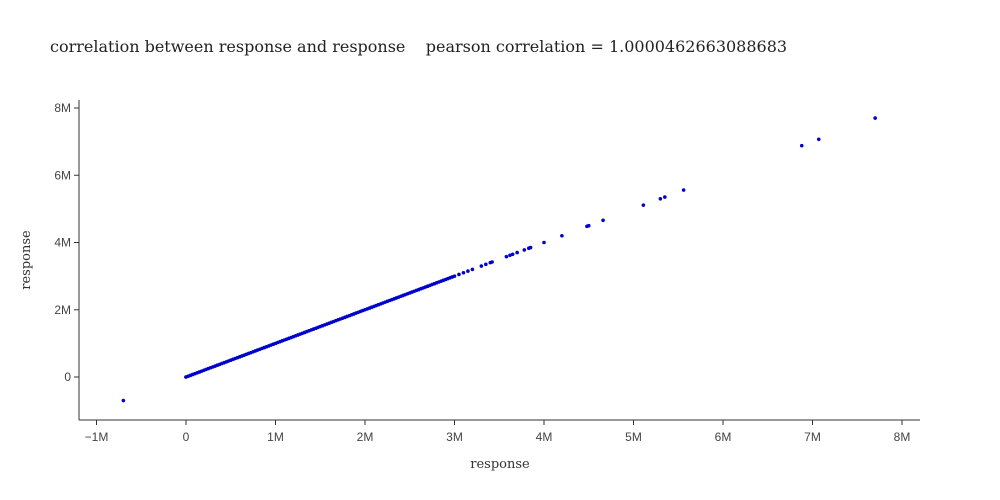  Describe the element at coordinates (633, 437) in the screenshot. I see `x-tick-label: 5M` at that location.